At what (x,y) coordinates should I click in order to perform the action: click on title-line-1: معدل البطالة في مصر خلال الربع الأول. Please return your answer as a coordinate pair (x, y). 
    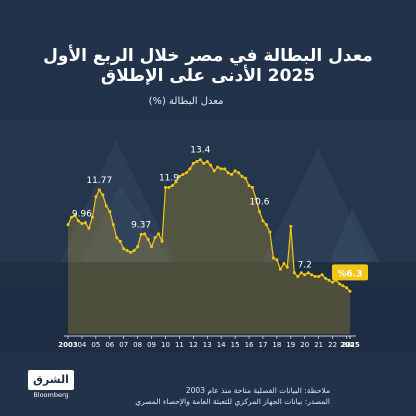
    Looking at the image, I should click on (208, 56).